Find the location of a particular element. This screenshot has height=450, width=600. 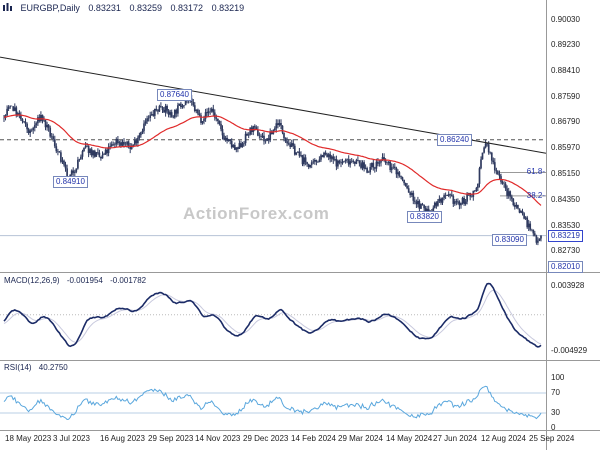

price-axis-tick: 0.87590 is located at coordinates (565, 96).